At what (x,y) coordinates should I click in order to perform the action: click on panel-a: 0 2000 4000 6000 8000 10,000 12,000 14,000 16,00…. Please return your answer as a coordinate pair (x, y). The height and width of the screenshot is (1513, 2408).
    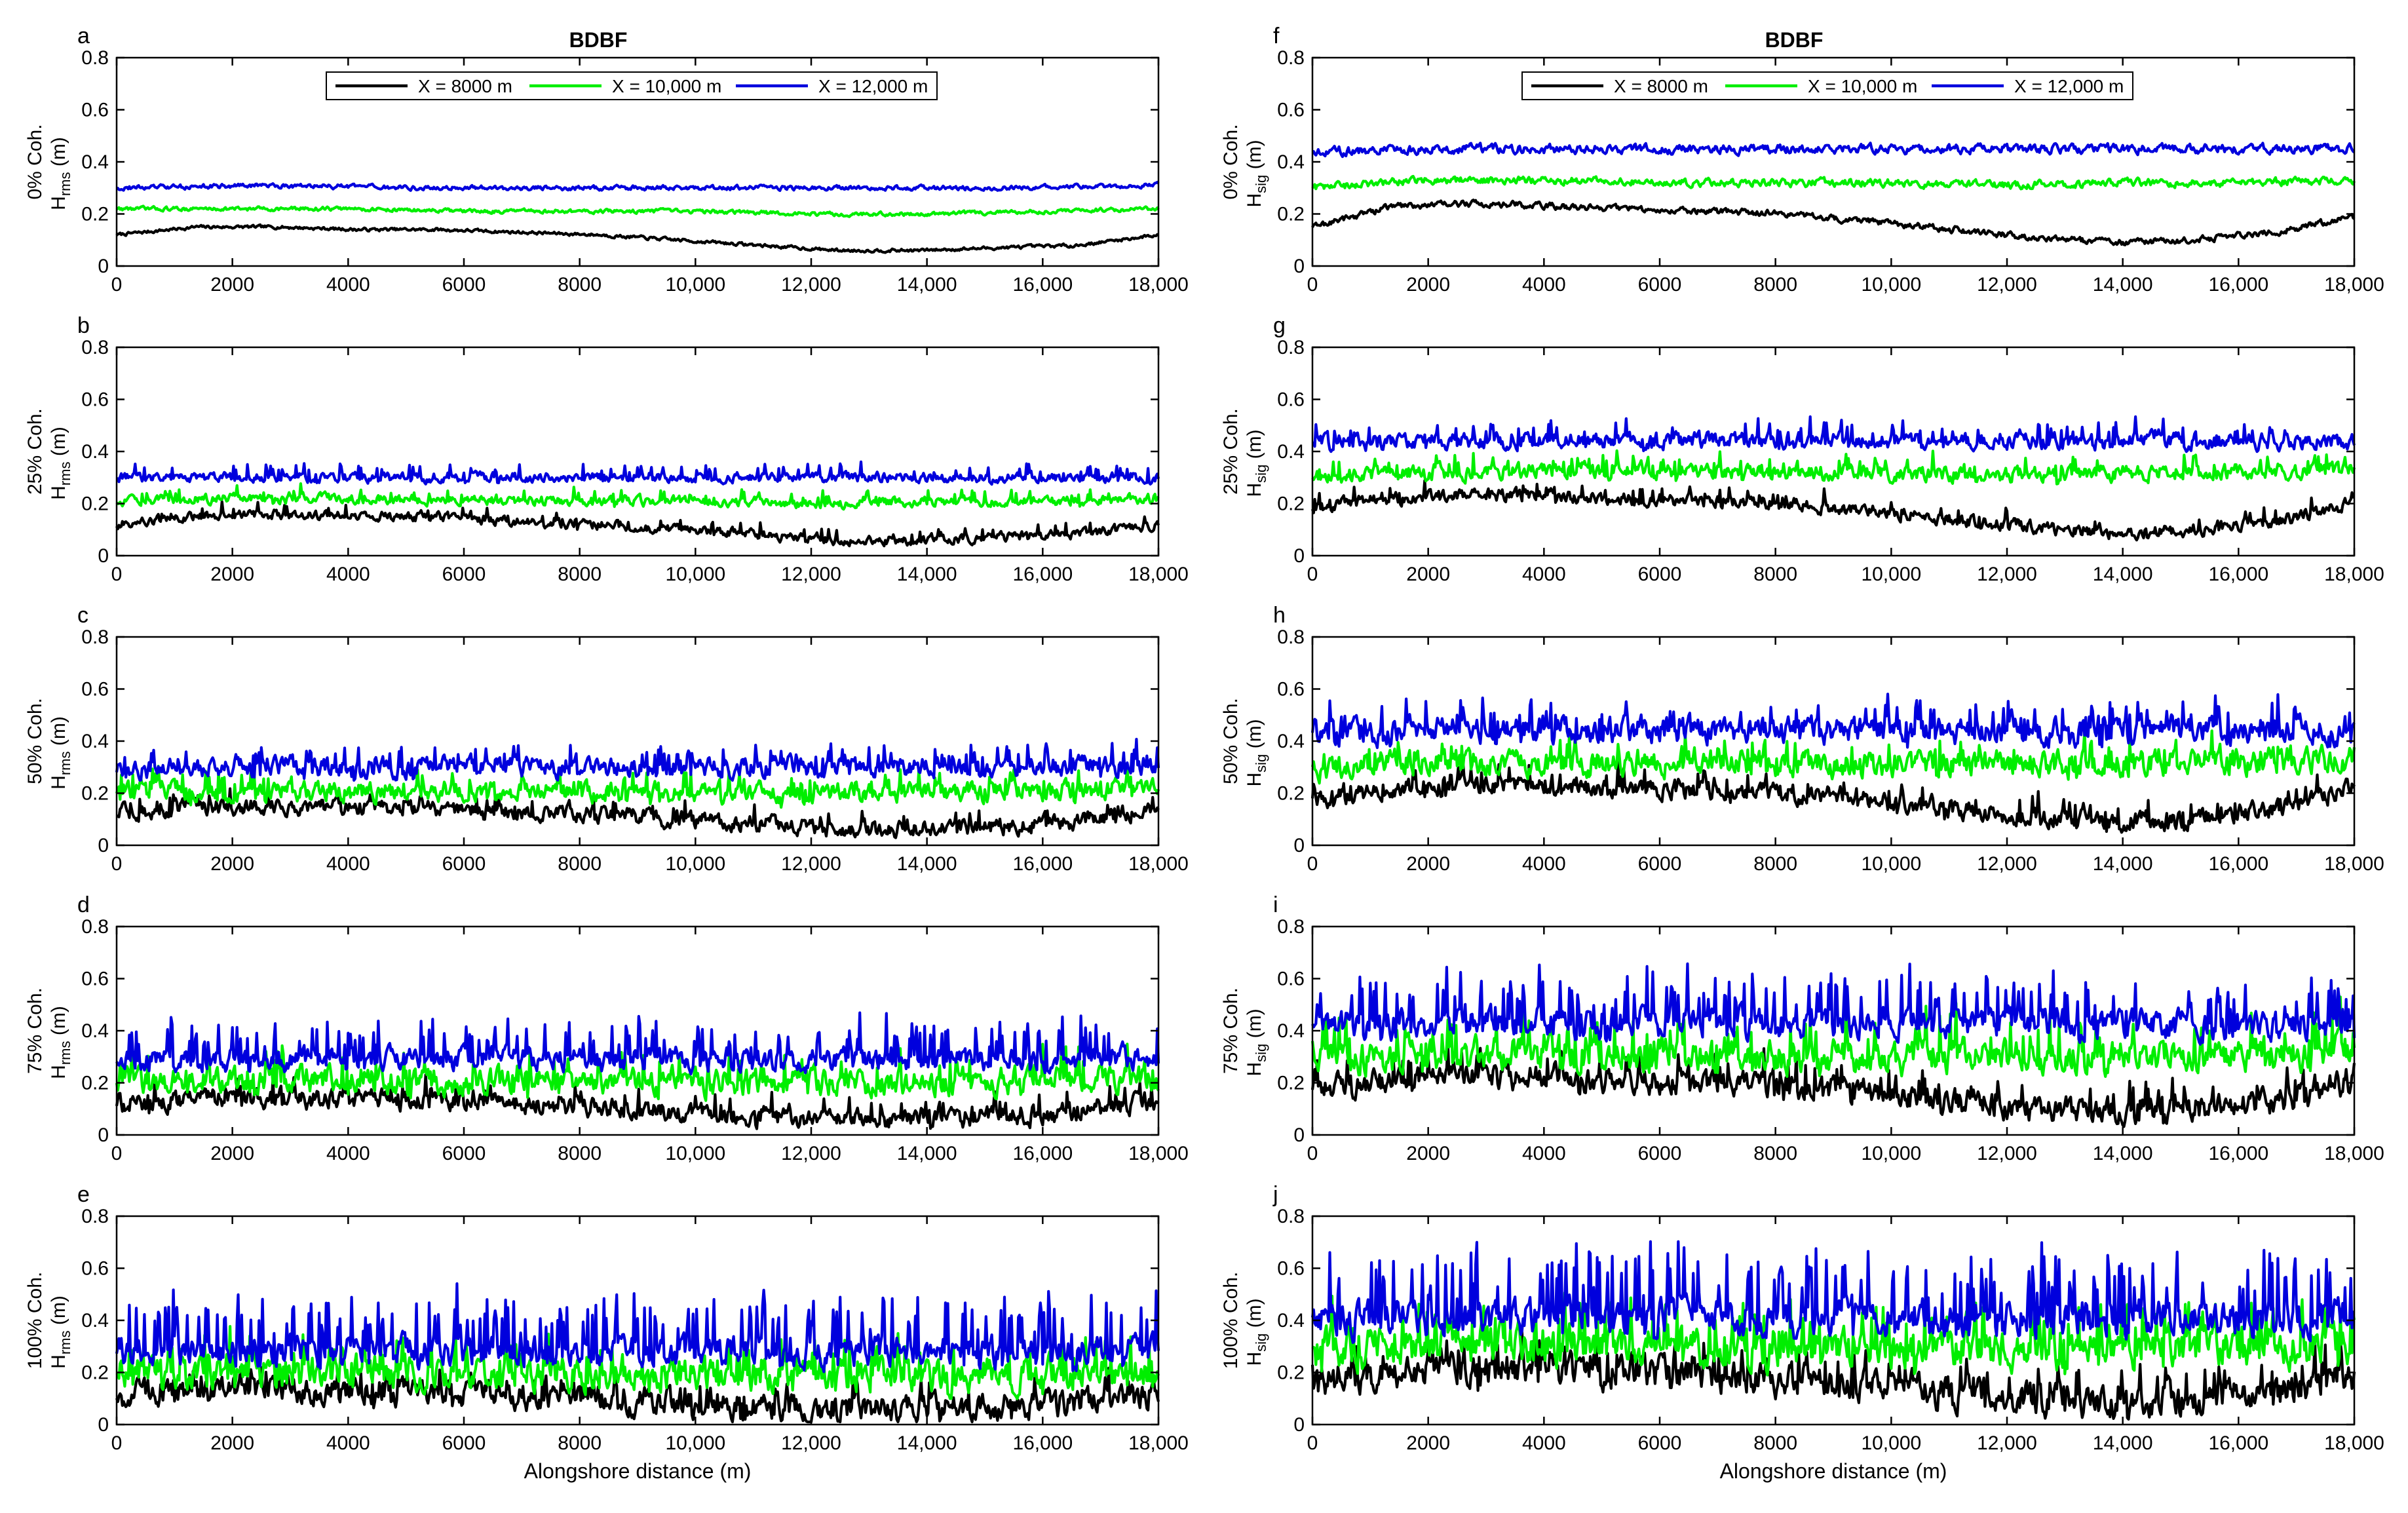
    Looking at the image, I should click on (606, 160).